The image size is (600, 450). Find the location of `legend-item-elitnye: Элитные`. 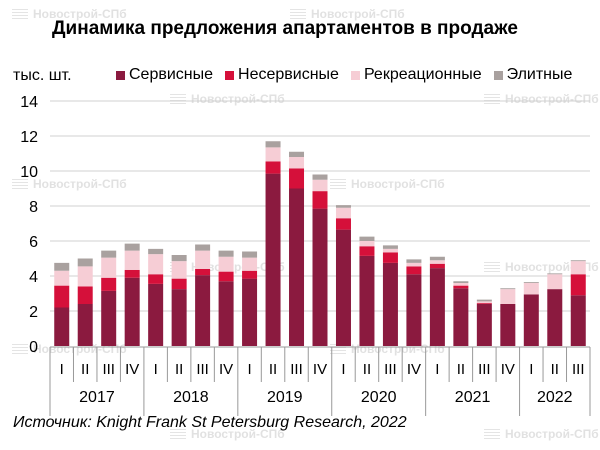

legend-item-elitnye: Элитные is located at coordinates (533, 75).